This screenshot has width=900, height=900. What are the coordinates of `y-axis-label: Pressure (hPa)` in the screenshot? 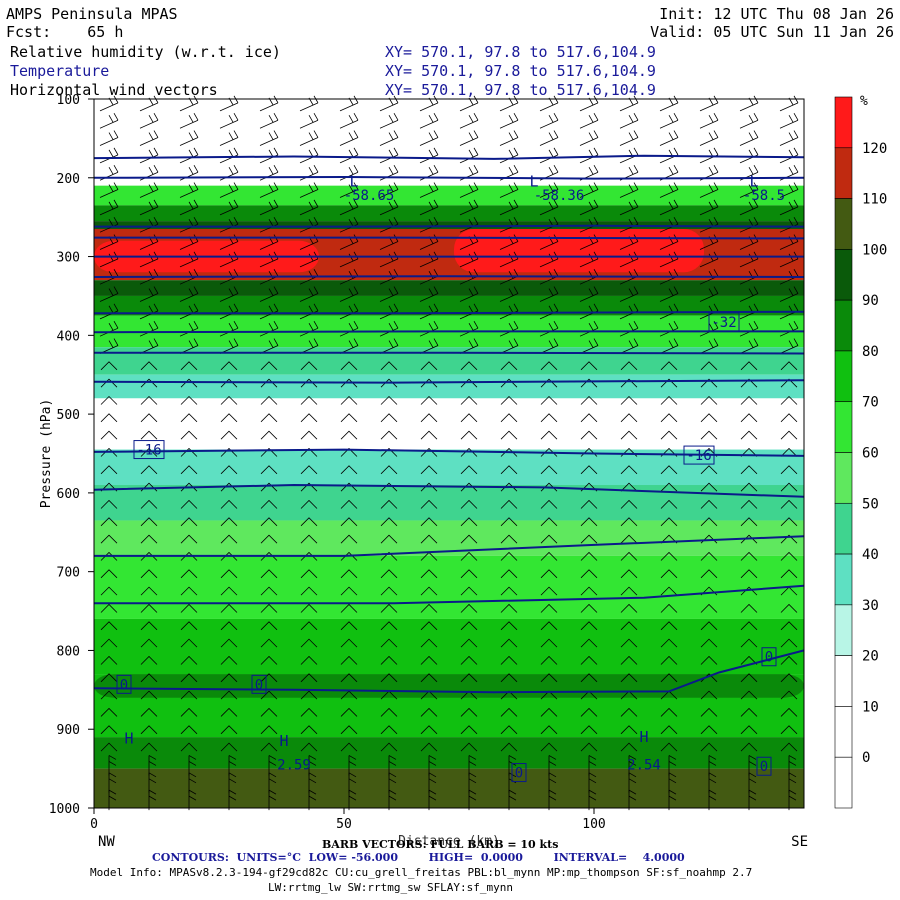 It's located at (46, 454).